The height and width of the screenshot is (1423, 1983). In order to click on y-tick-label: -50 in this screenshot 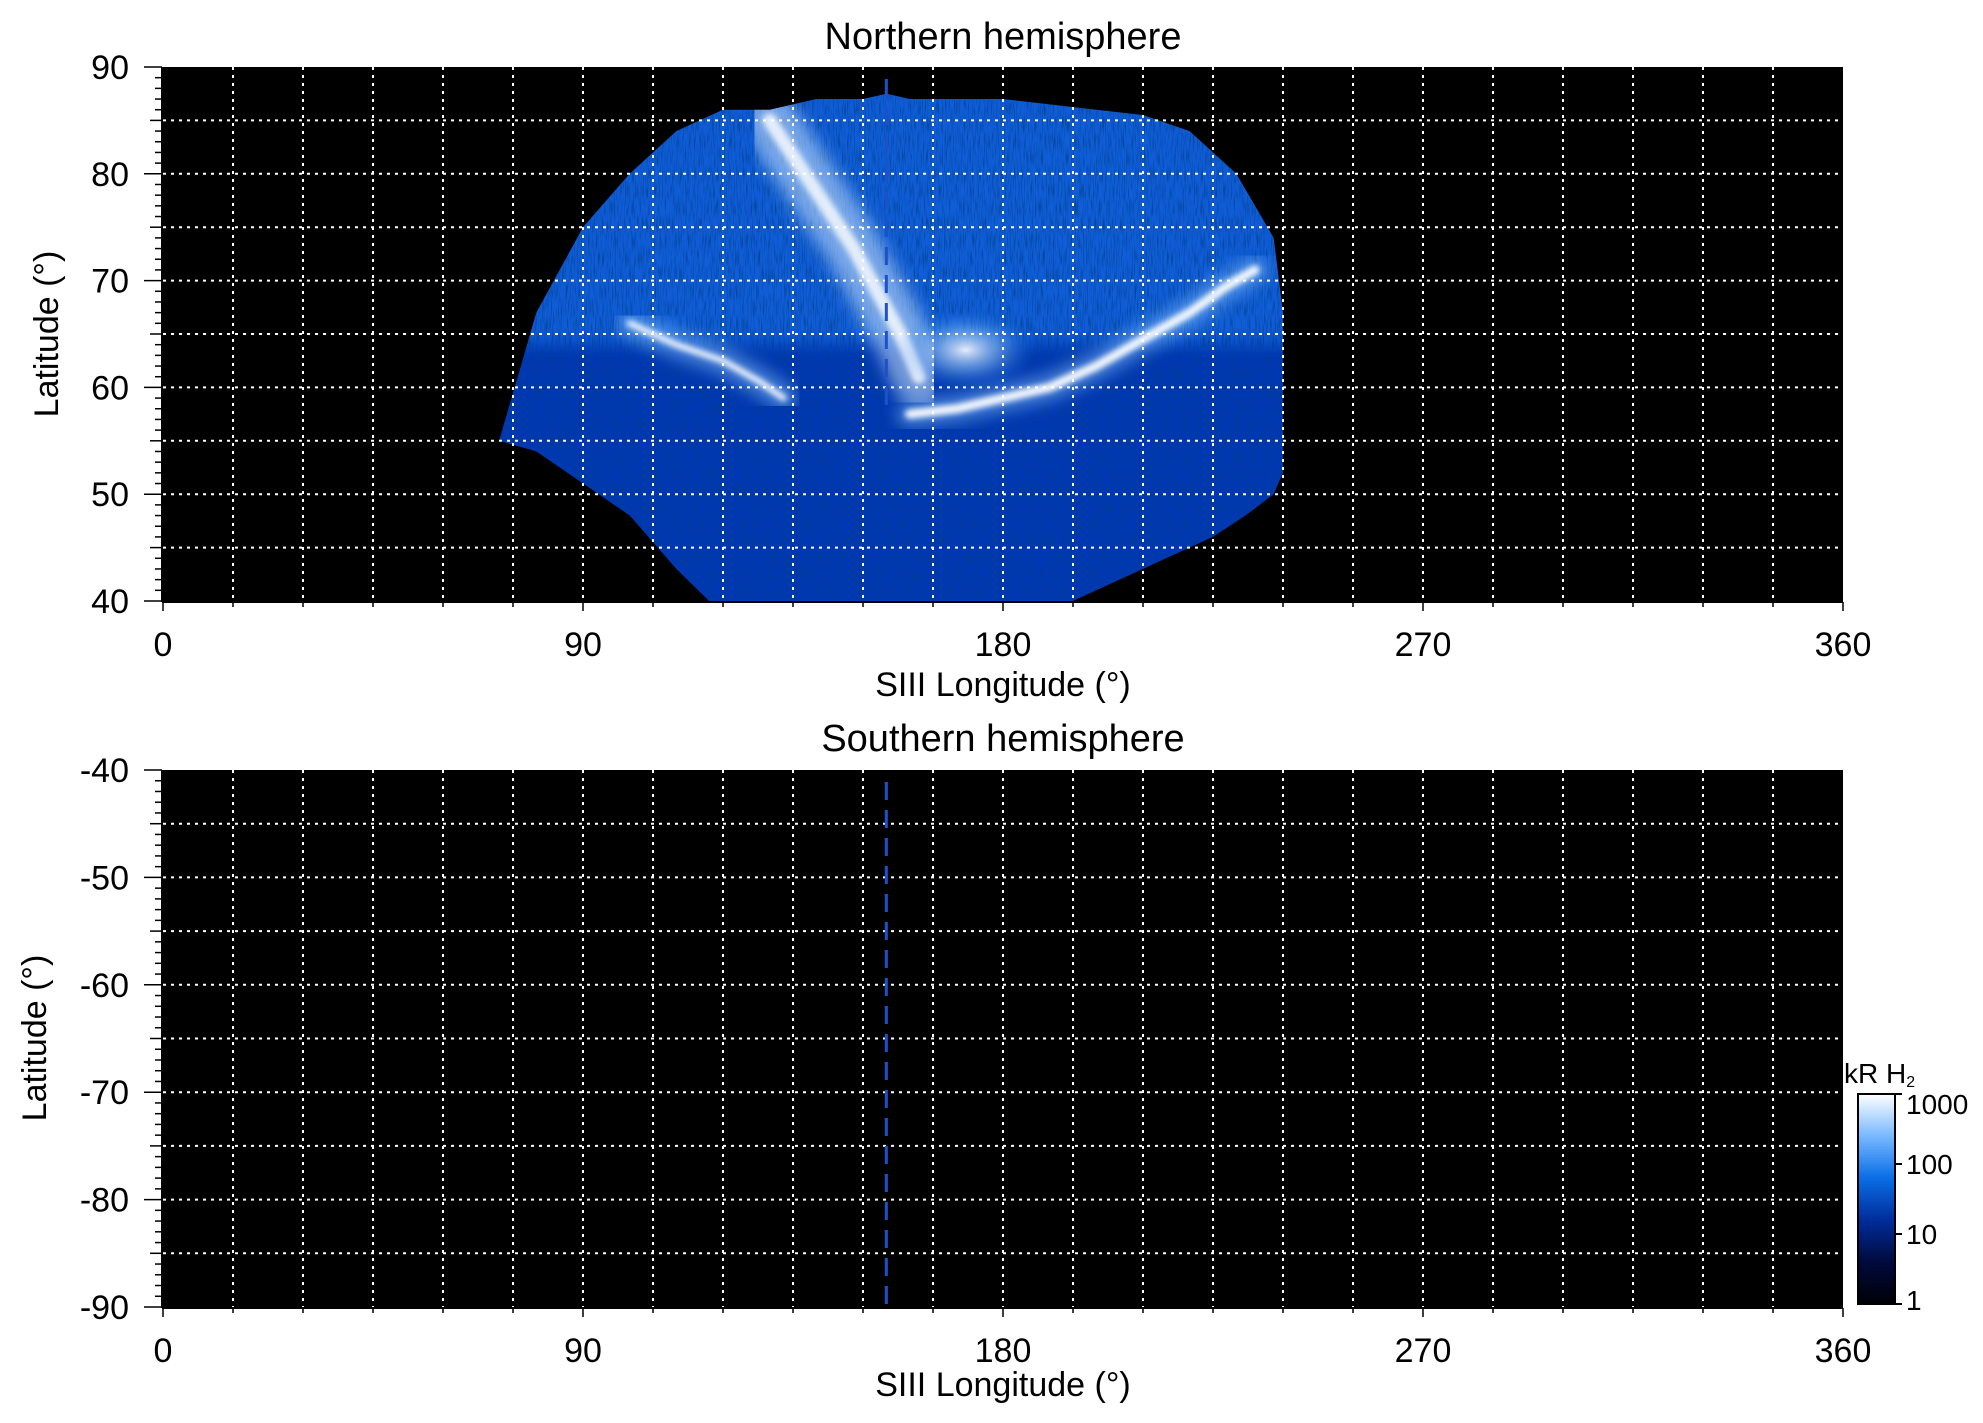, I will do `click(104, 878)`.